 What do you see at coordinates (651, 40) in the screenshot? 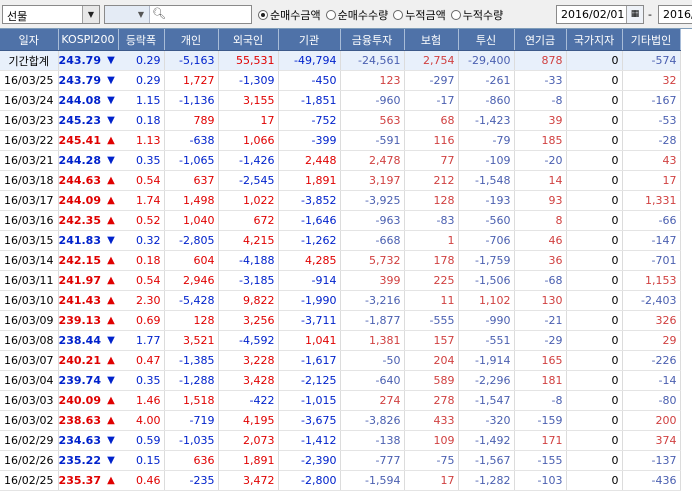
I see `column-header: 기타법인` at bounding box center [651, 40].